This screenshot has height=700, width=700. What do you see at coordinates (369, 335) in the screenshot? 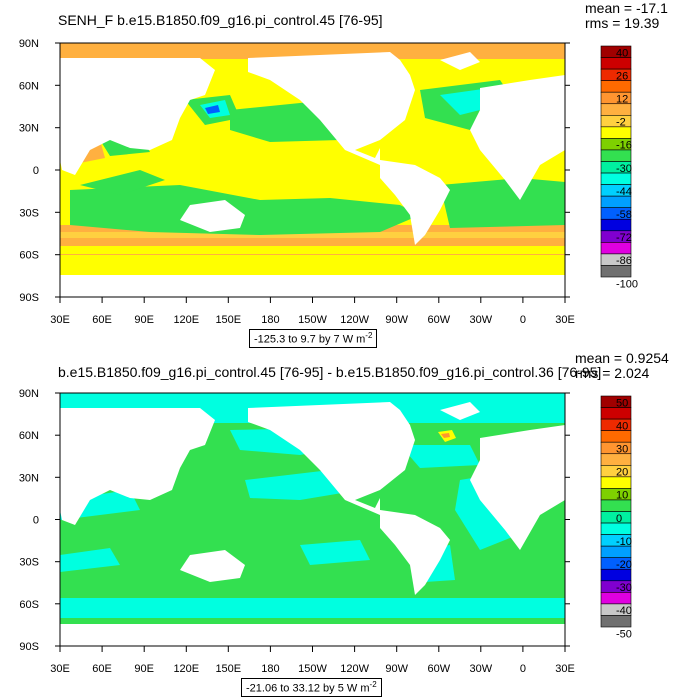
I see `top-range-exponent: -2` at bounding box center [369, 335].